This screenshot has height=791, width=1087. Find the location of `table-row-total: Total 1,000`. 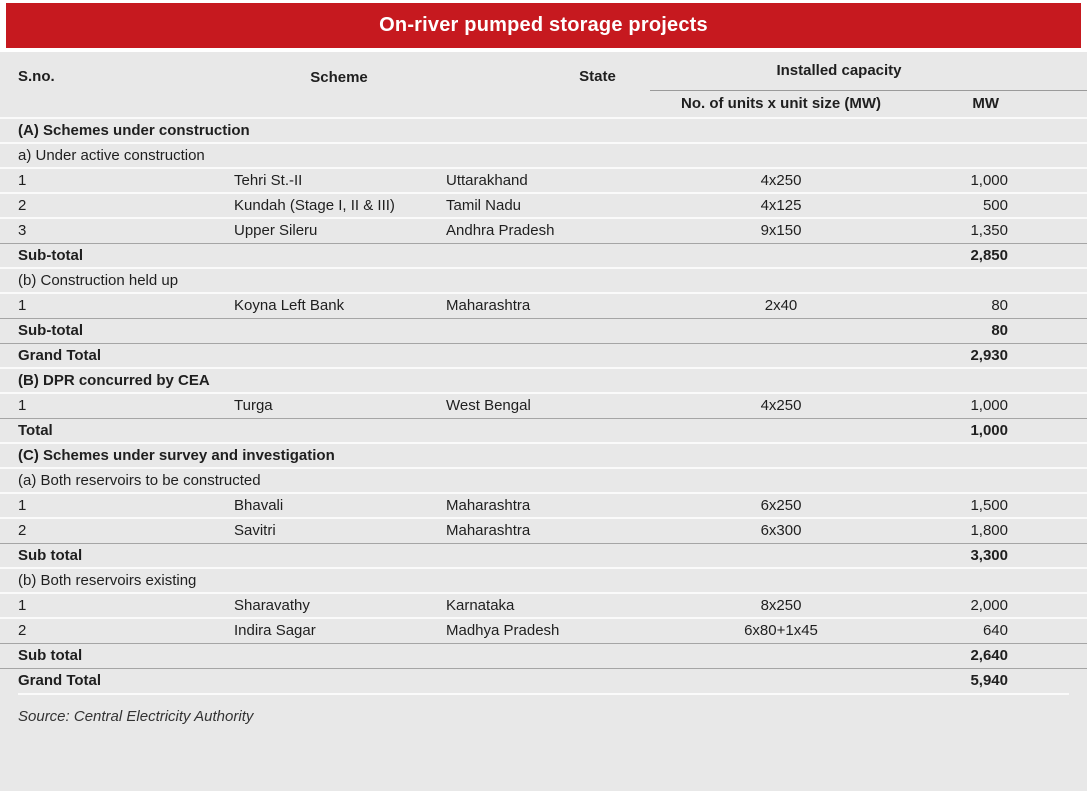

table-row-total: Total 1,000 is located at coordinates (543, 430).